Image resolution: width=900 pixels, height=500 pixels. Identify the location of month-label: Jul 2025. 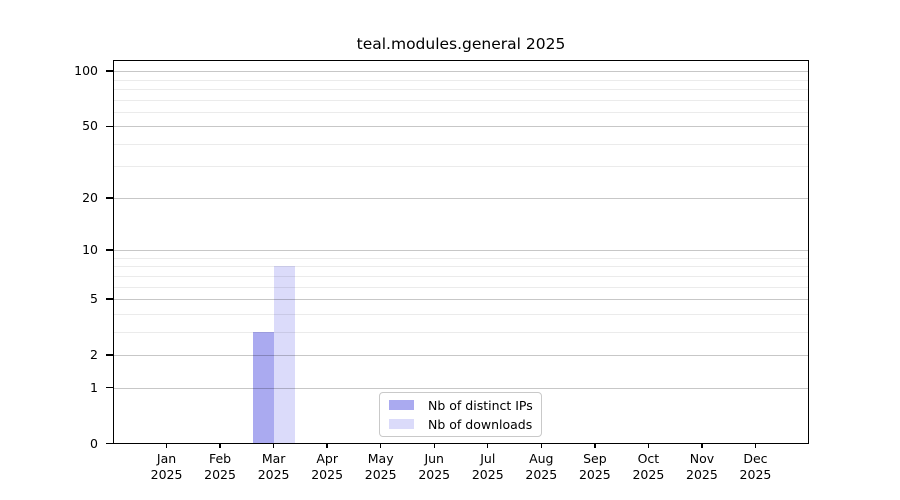
(487, 466).